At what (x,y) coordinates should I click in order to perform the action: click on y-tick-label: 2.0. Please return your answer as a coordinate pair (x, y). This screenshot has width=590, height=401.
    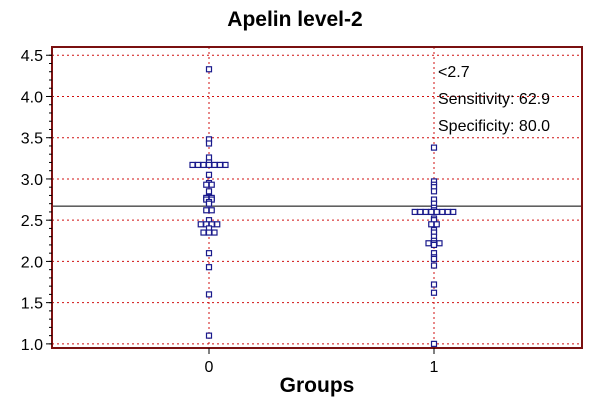
    Looking at the image, I should click on (32, 262).